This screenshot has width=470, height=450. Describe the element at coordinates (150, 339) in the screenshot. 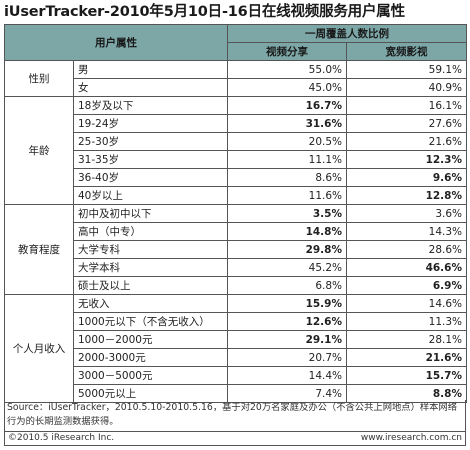

I see `row-label: 1000－2000元` at that location.